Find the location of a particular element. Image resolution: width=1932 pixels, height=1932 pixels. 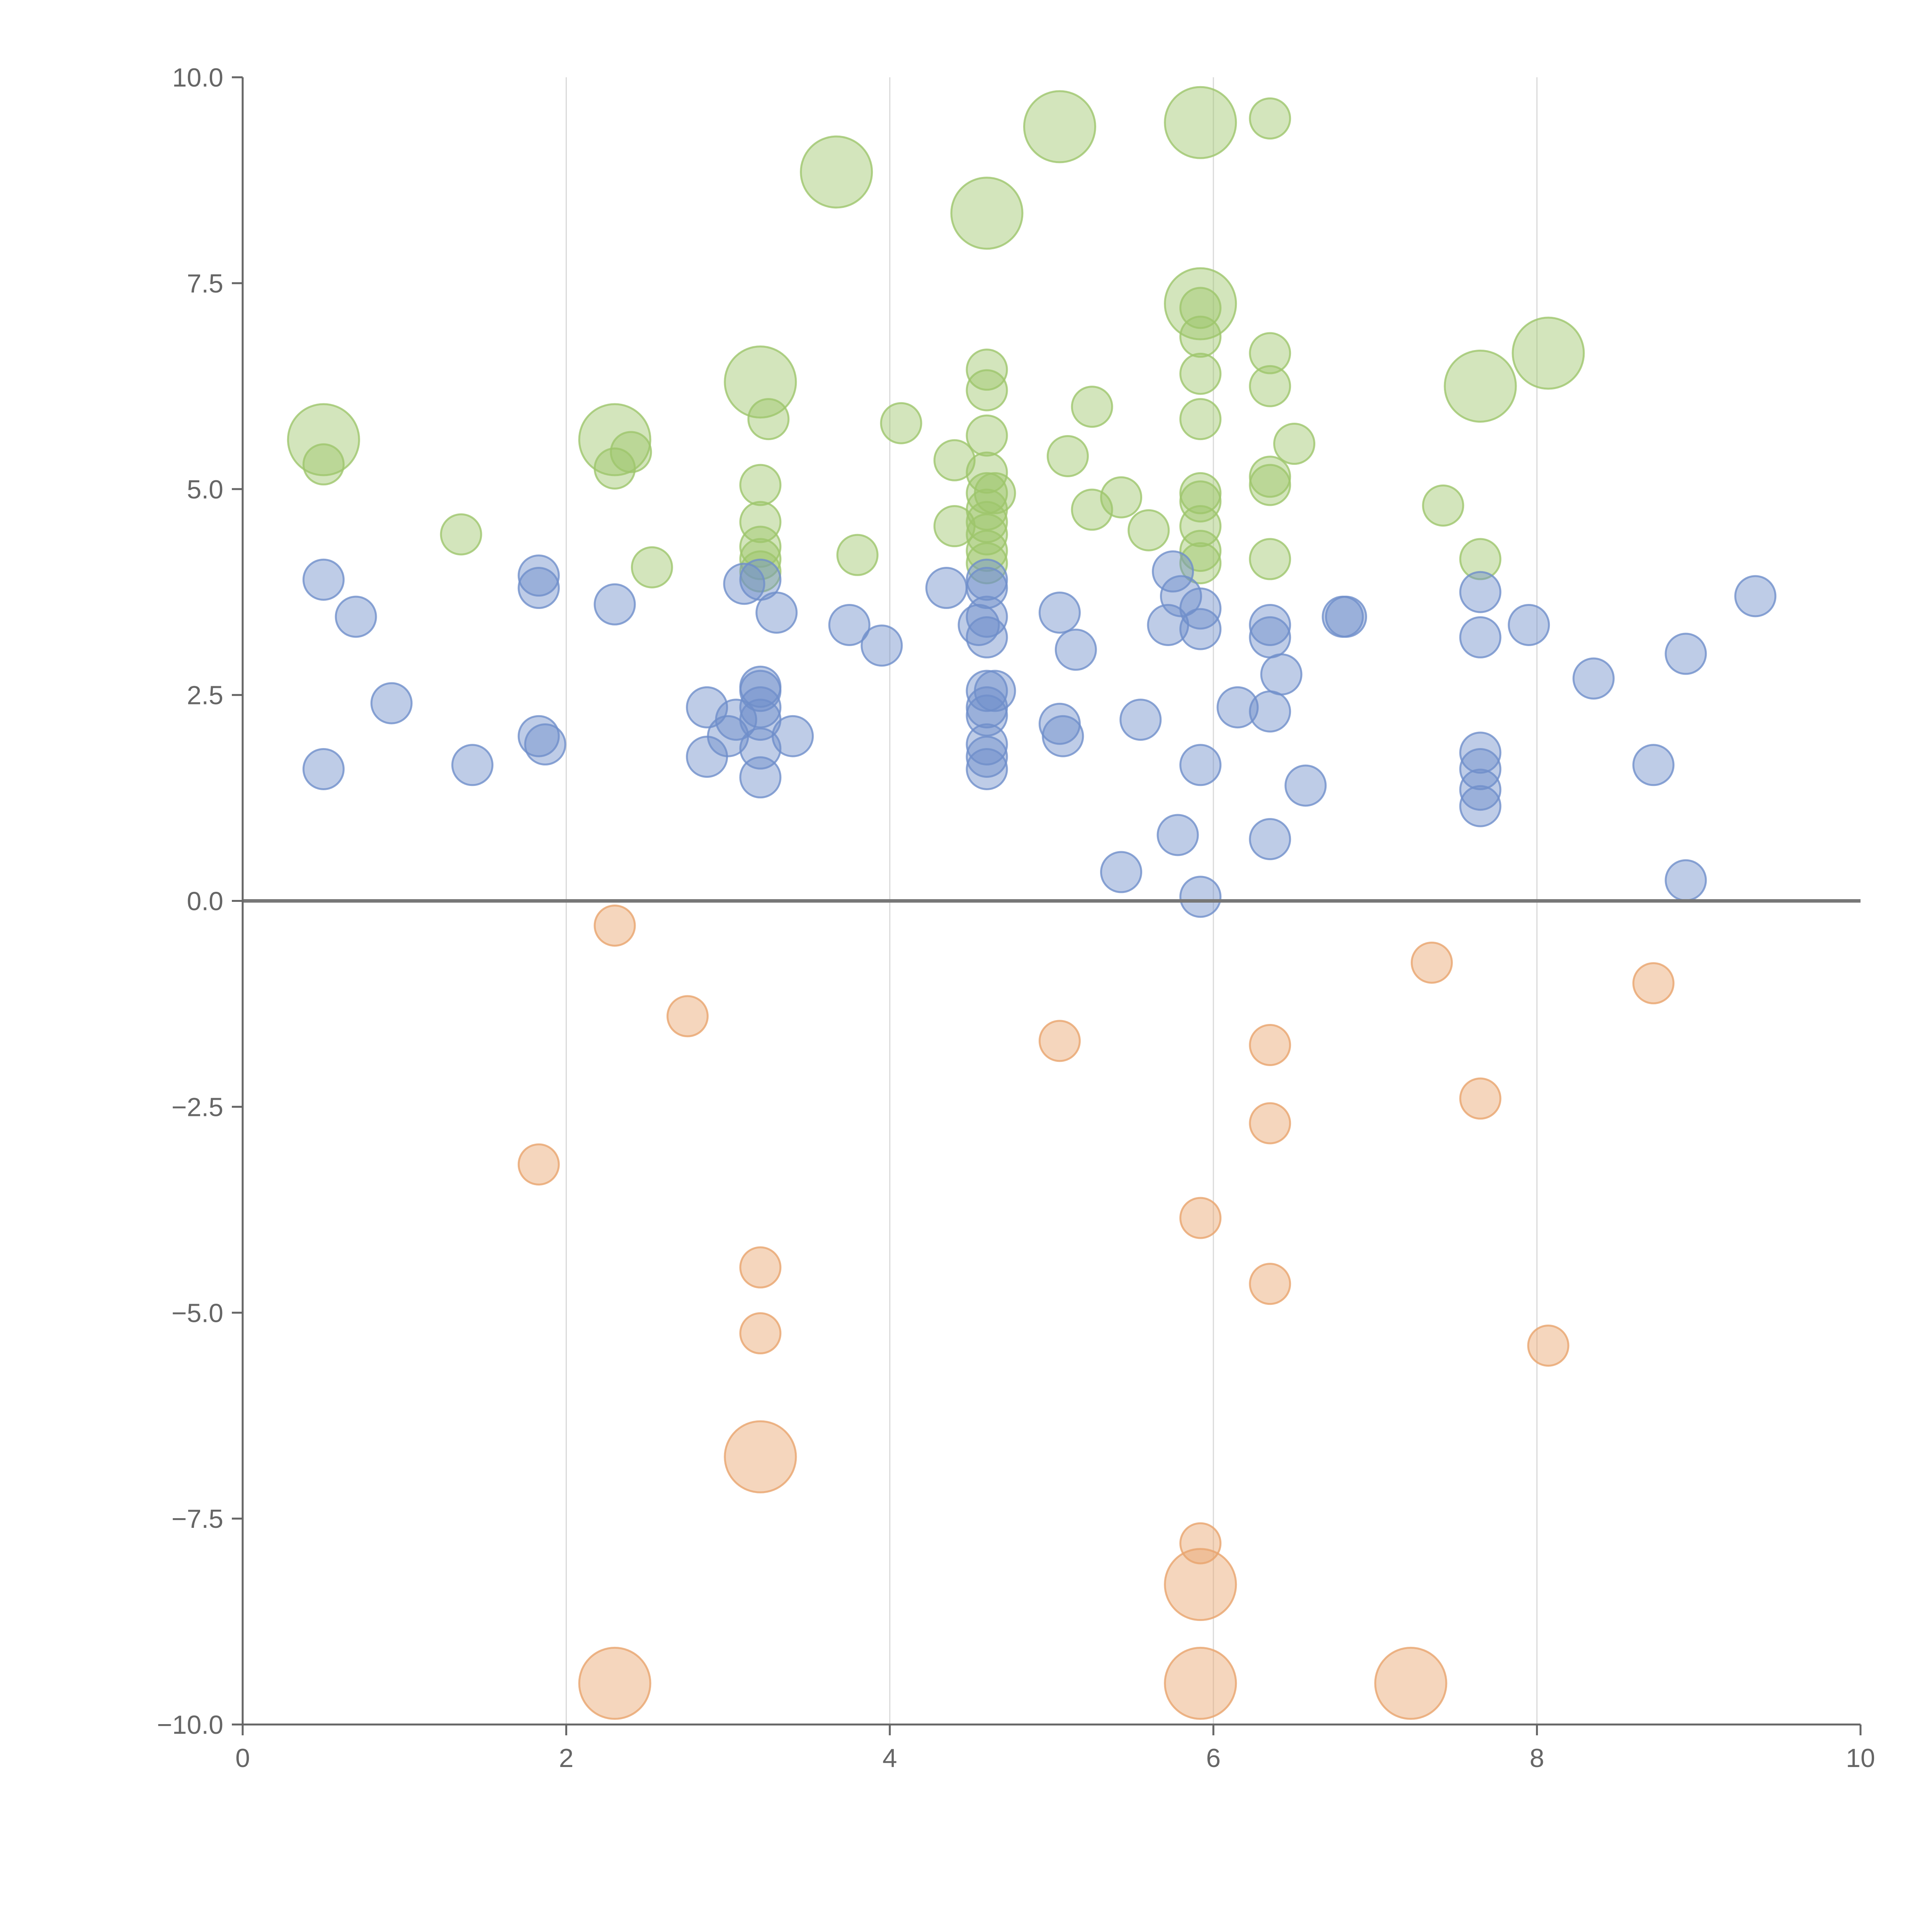

y-tick-label-0: 10.0 is located at coordinates (198, 78).